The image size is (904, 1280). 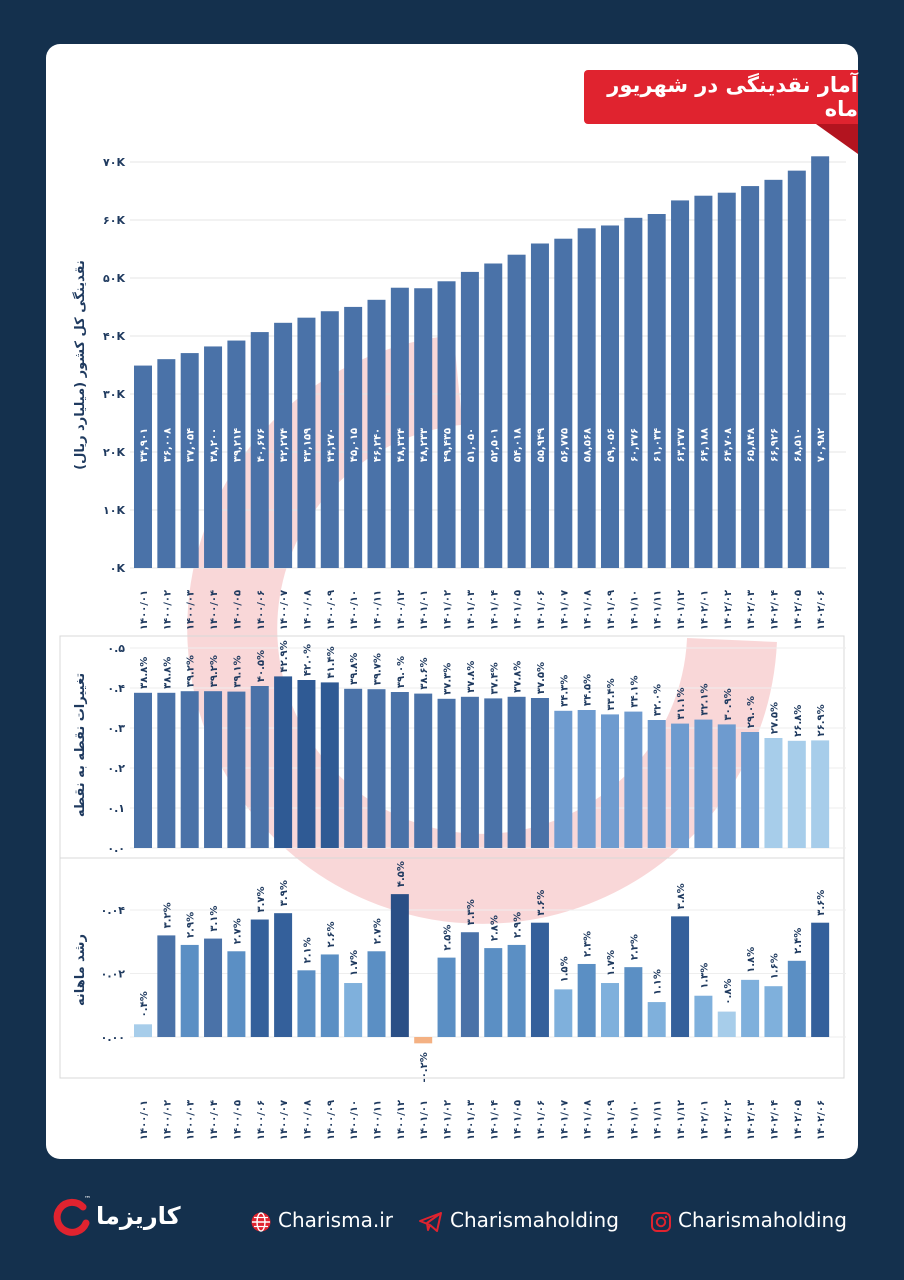 What do you see at coordinates (114, 278) in the screenshot?
I see `y-tick-label: ۵۰K` at bounding box center [114, 278].